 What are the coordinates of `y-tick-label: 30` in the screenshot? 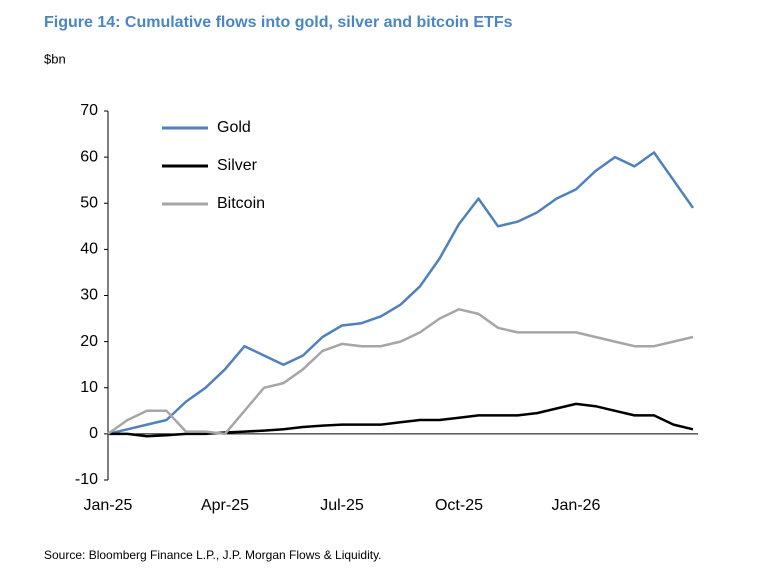 It's located at (89, 295).